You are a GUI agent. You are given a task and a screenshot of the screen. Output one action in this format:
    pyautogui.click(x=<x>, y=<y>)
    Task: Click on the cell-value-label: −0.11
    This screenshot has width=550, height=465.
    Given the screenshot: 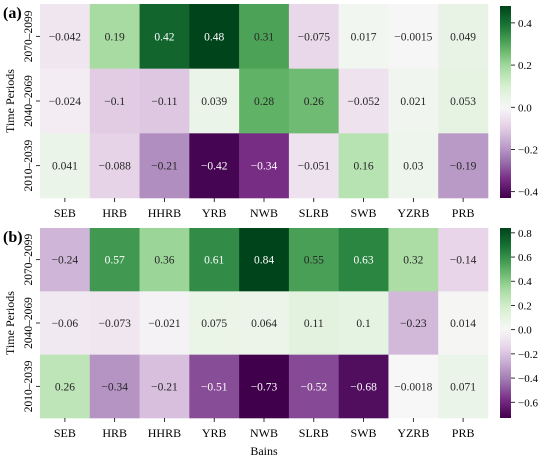 What is the action you would take?
    pyautogui.click(x=164, y=102)
    